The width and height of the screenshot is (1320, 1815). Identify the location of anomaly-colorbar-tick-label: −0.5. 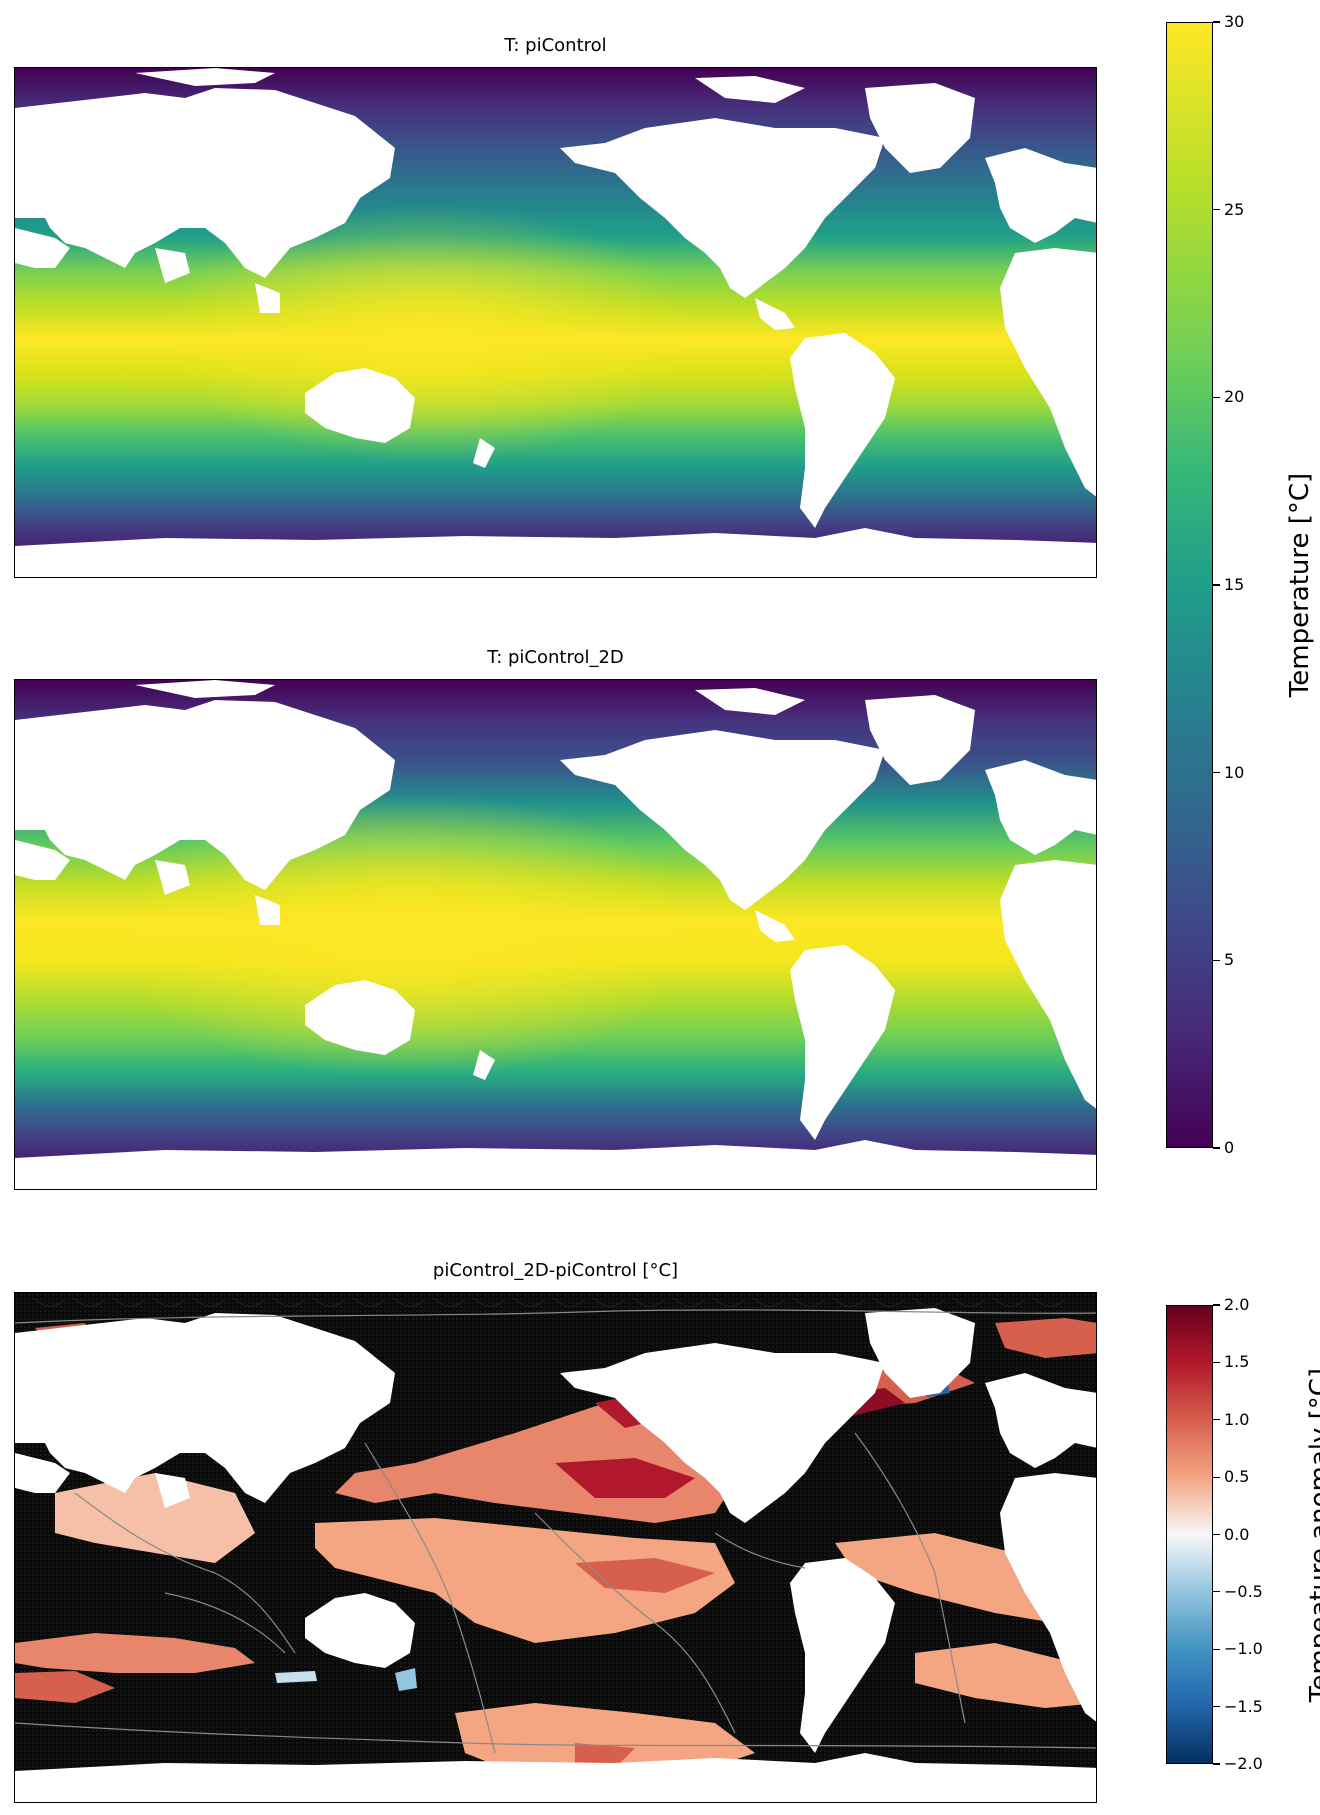
(1243, 1591).